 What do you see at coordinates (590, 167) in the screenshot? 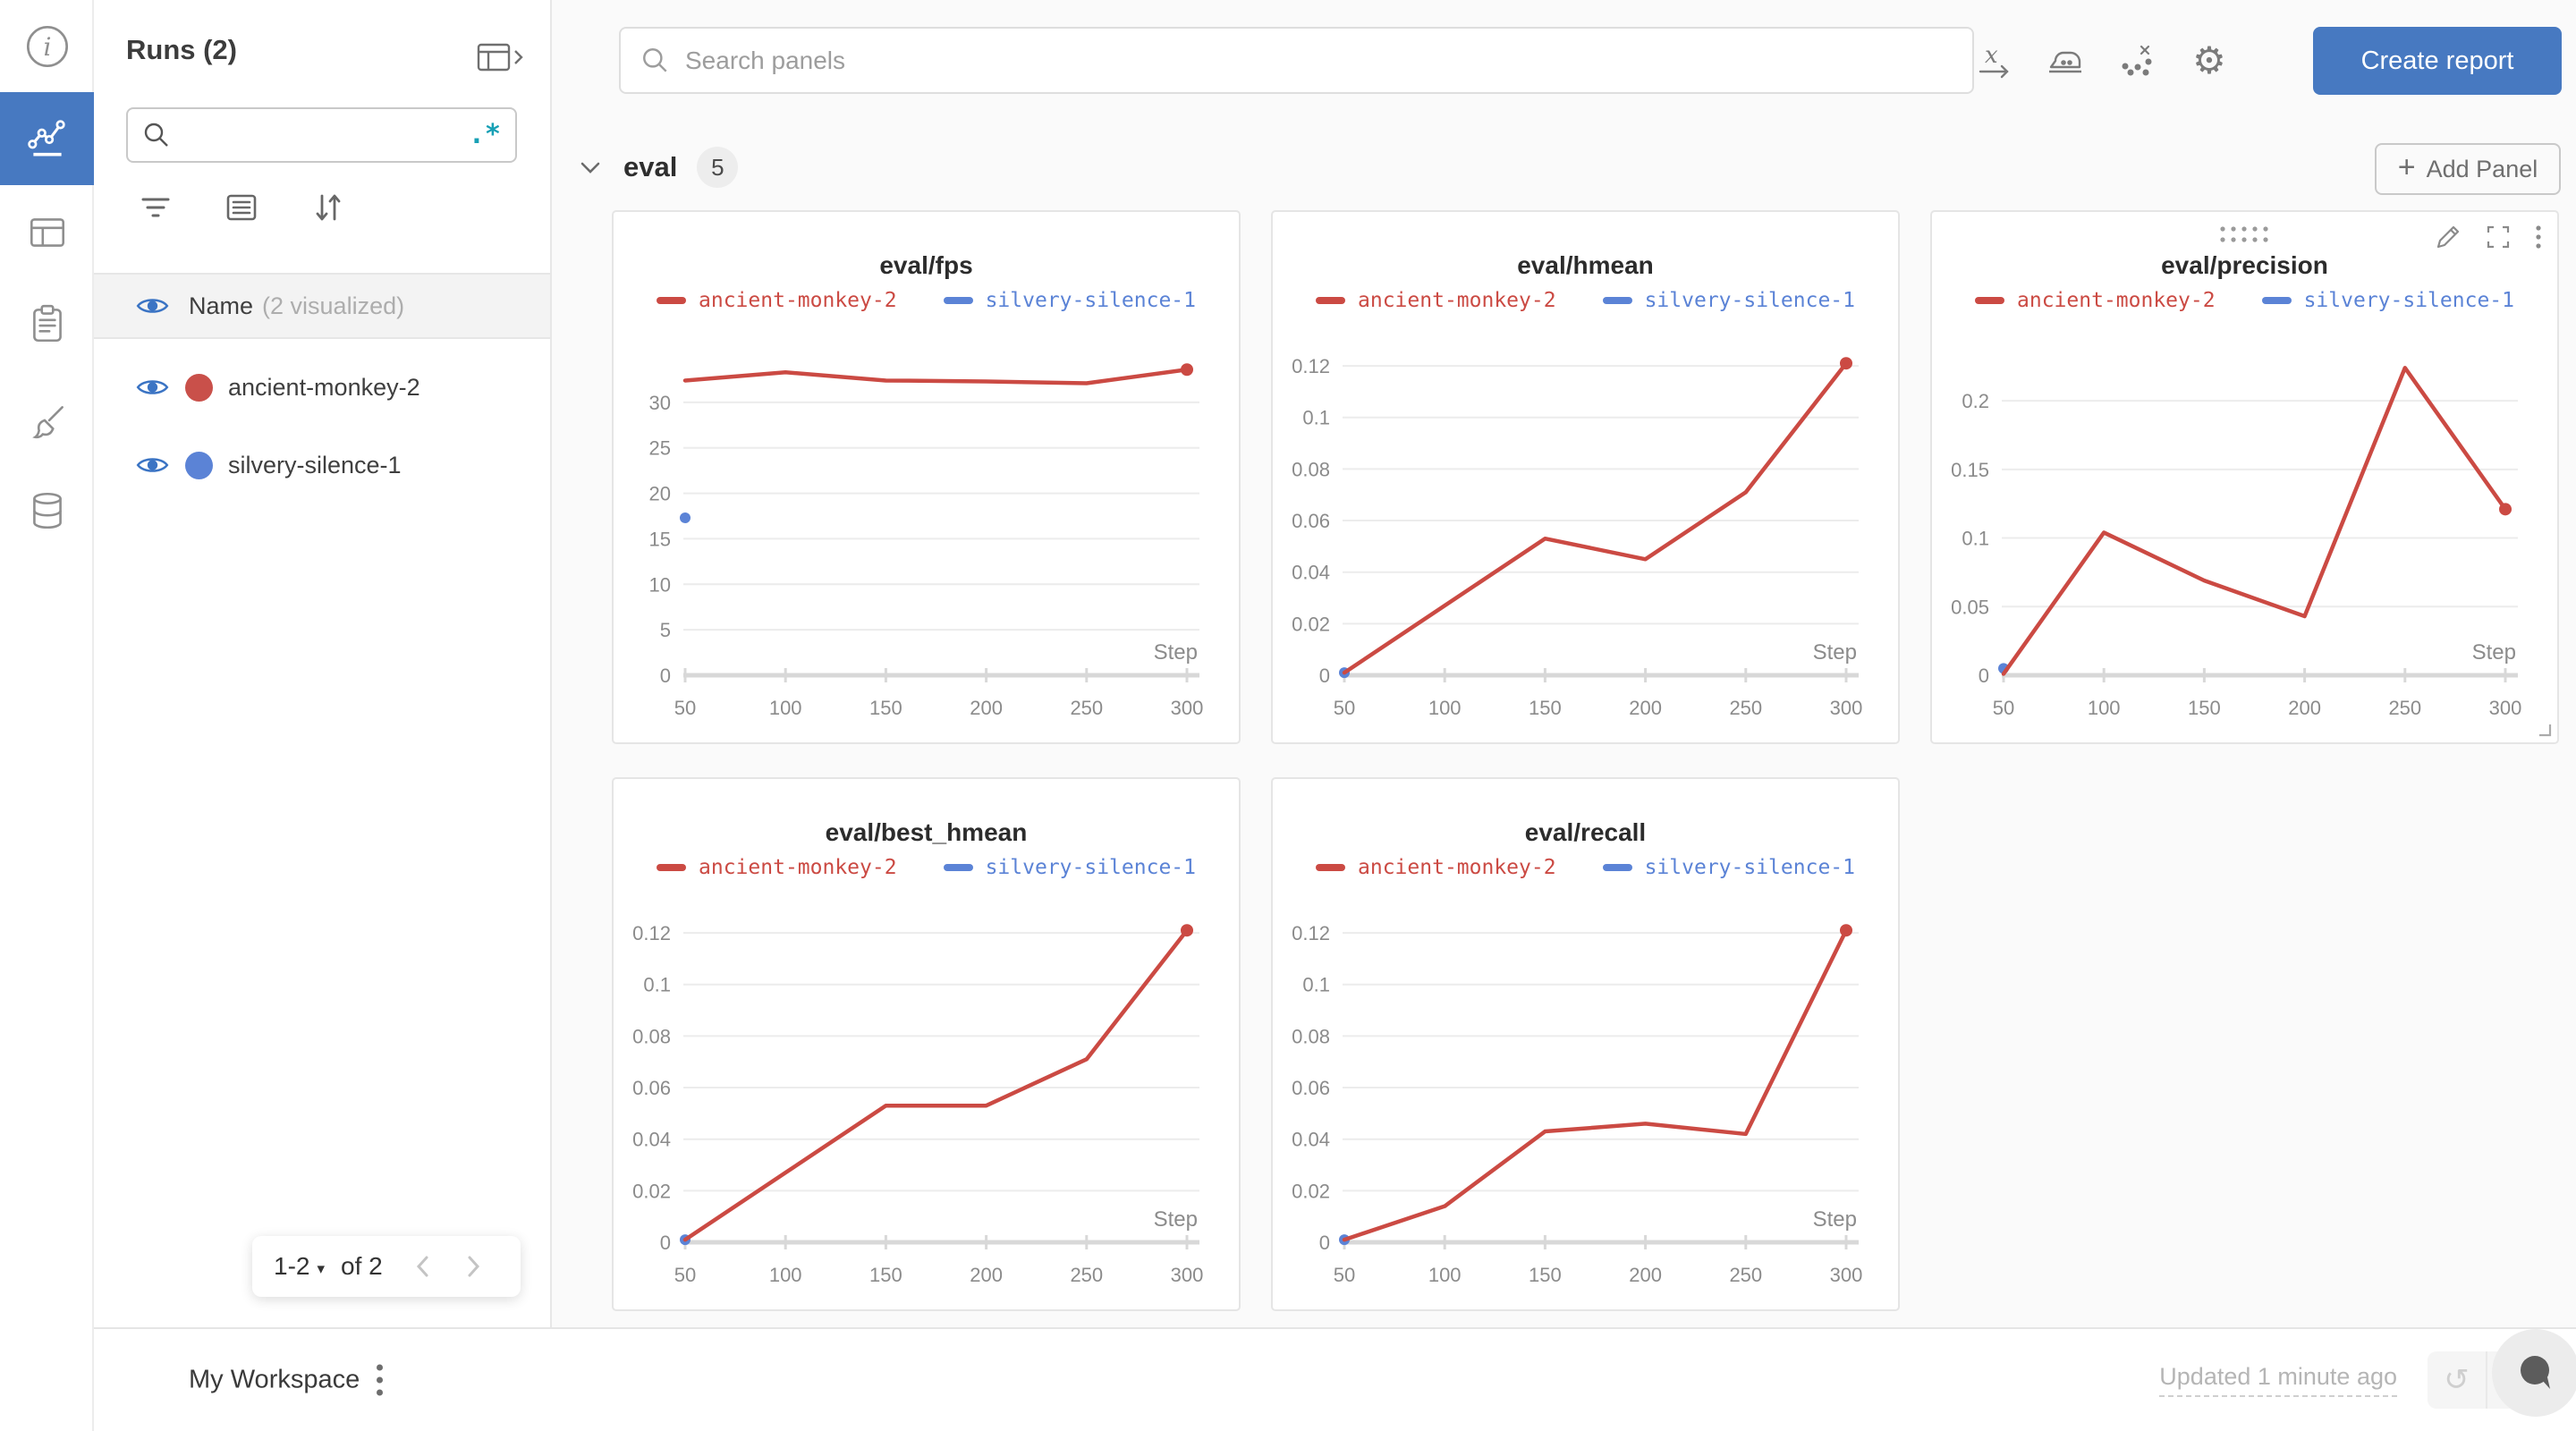
I see `chevron-down-icon` at bounding box center [590, 167].